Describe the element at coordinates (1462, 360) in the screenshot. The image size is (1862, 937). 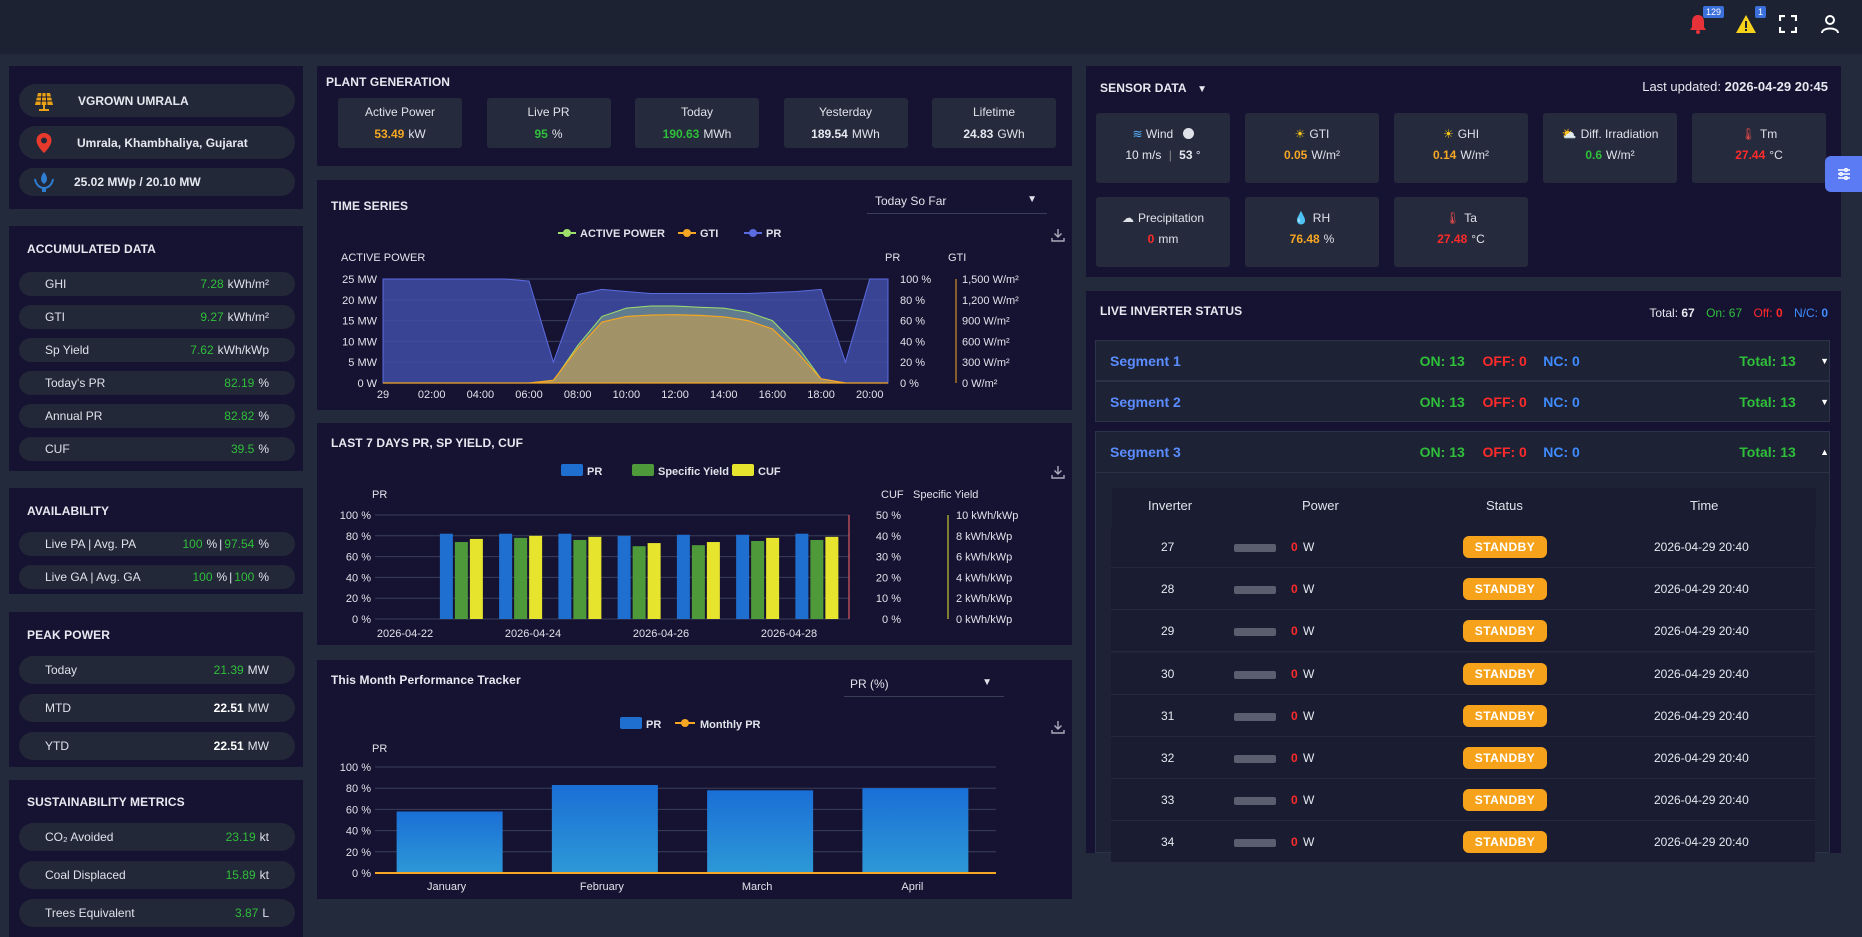
I see `segment-header: Segment 1 ON: 13 OFF: 0 NC: 0 Total: 13 ▼` at that location.